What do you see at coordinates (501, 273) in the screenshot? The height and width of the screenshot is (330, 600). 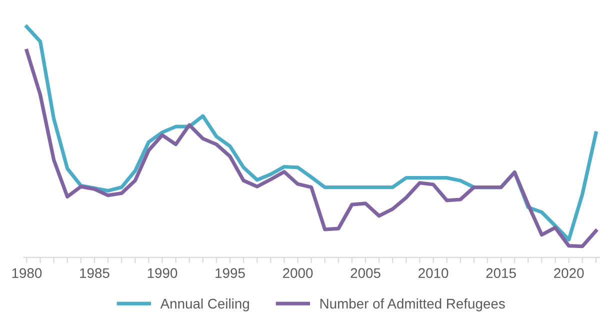 I see `x-tick-label: 2015` at bounding box center [501, 273].